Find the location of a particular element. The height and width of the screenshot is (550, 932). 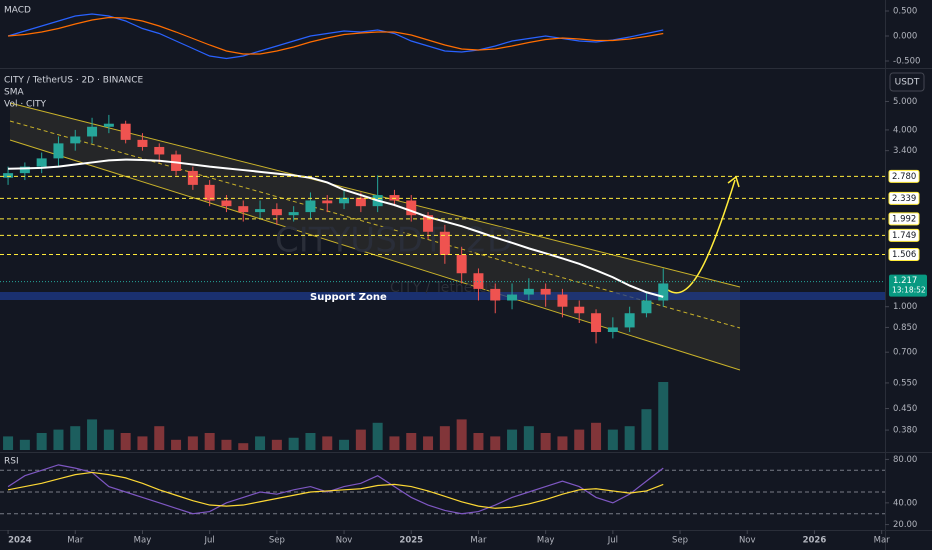

y-tick-label: 0.450 is located at coordinates (905, 409).